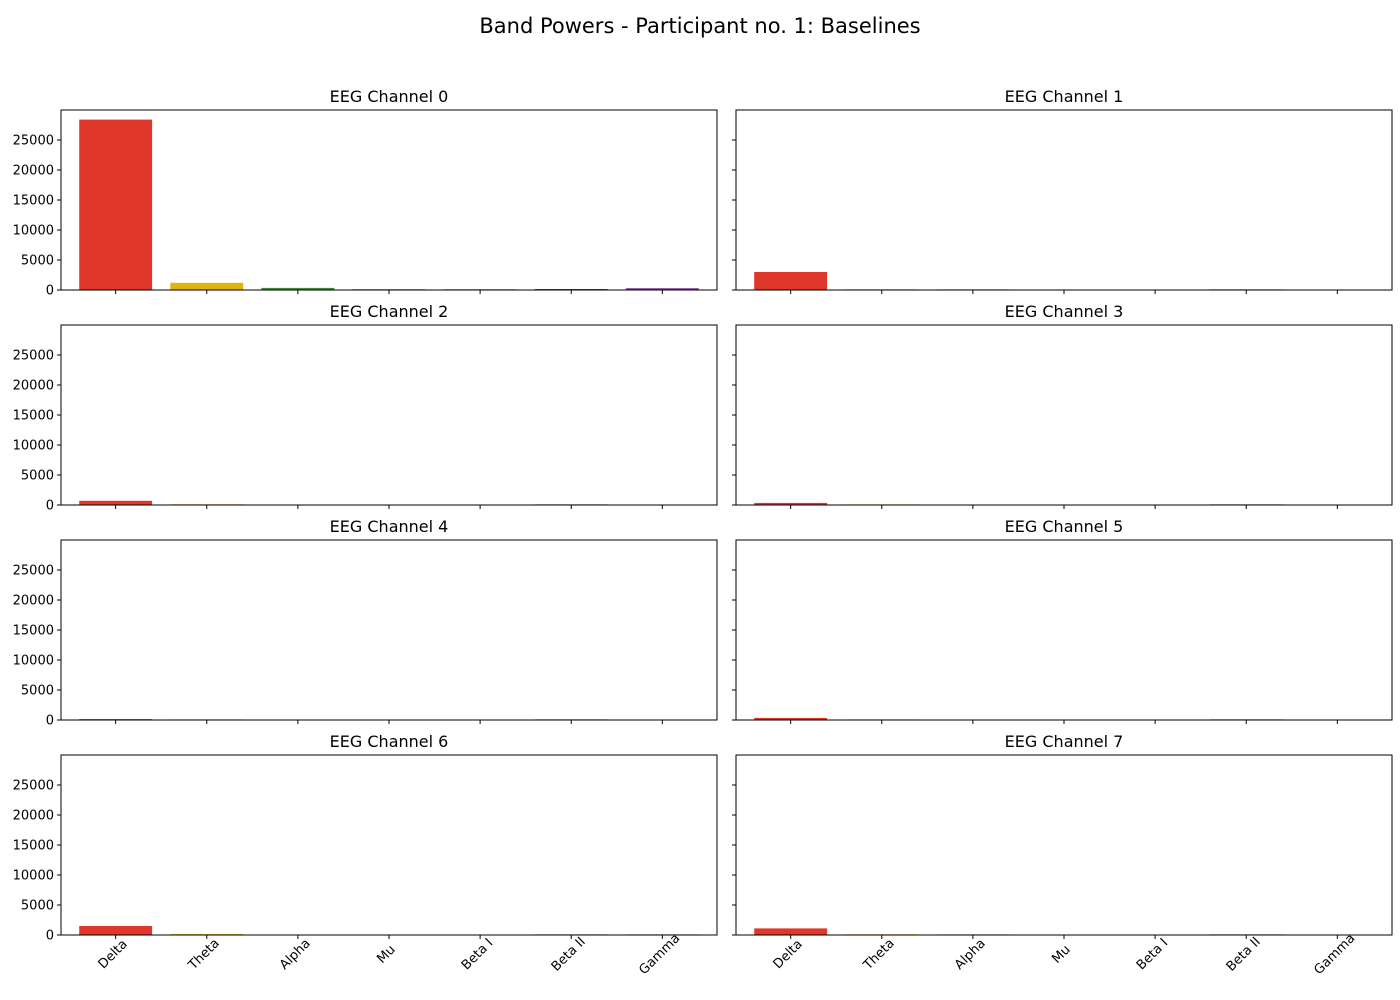 The width and height of the screenshot is (1400, 1000). I want to click on panel-title: EEG Channel 1, so click(1064, 96).